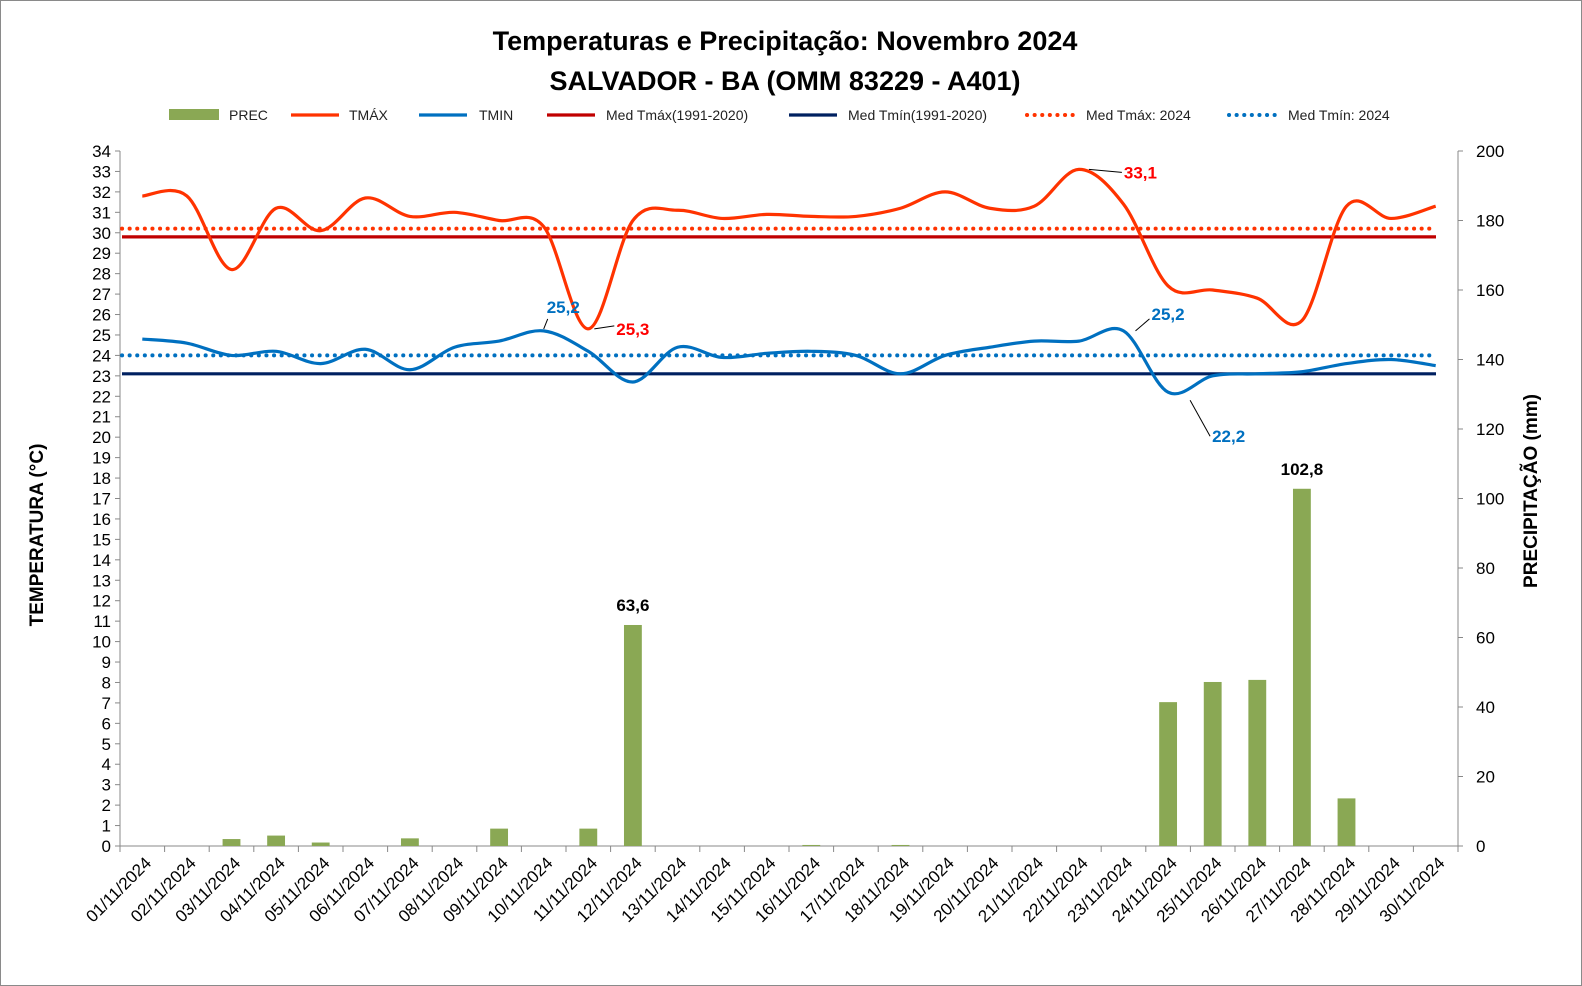  What do you see at coordinates (789, 249) in the screenshot?
I see `tmax-line` at bounding box center [789, 249].